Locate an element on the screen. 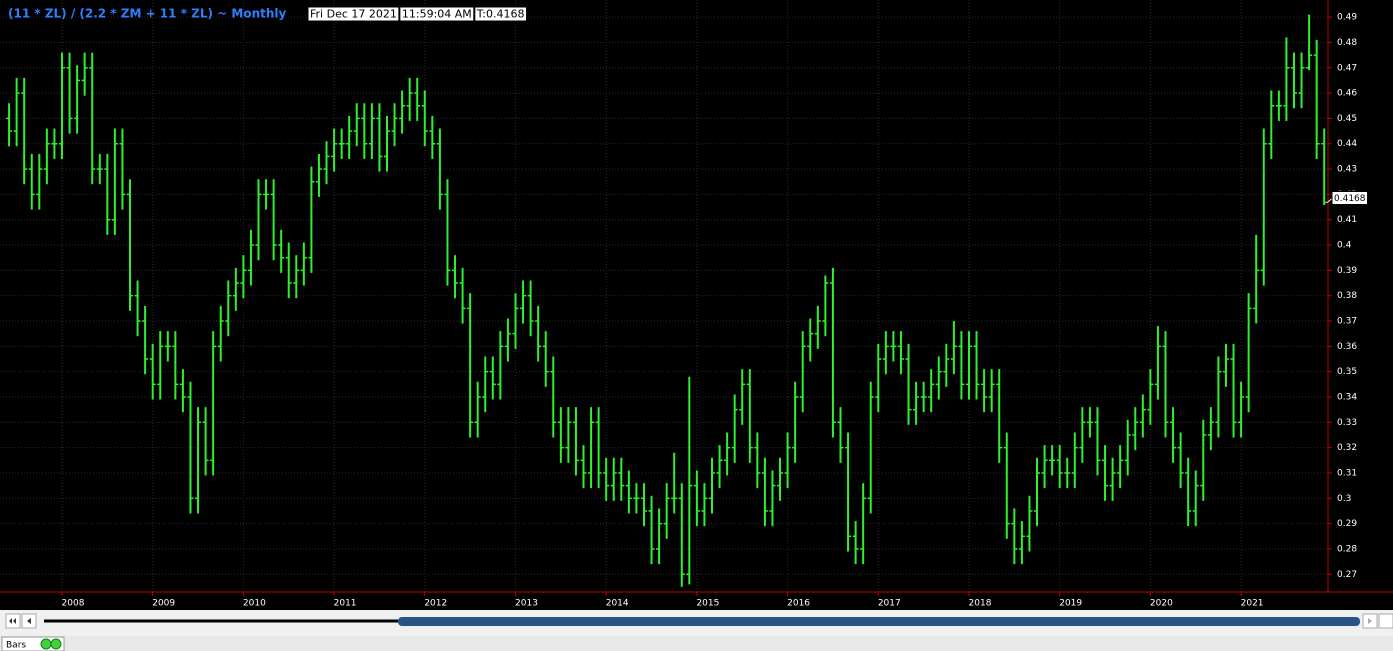 The image size is (1393, 651). y-tick-label: 0.45 is located at coordinates (1347, 119).